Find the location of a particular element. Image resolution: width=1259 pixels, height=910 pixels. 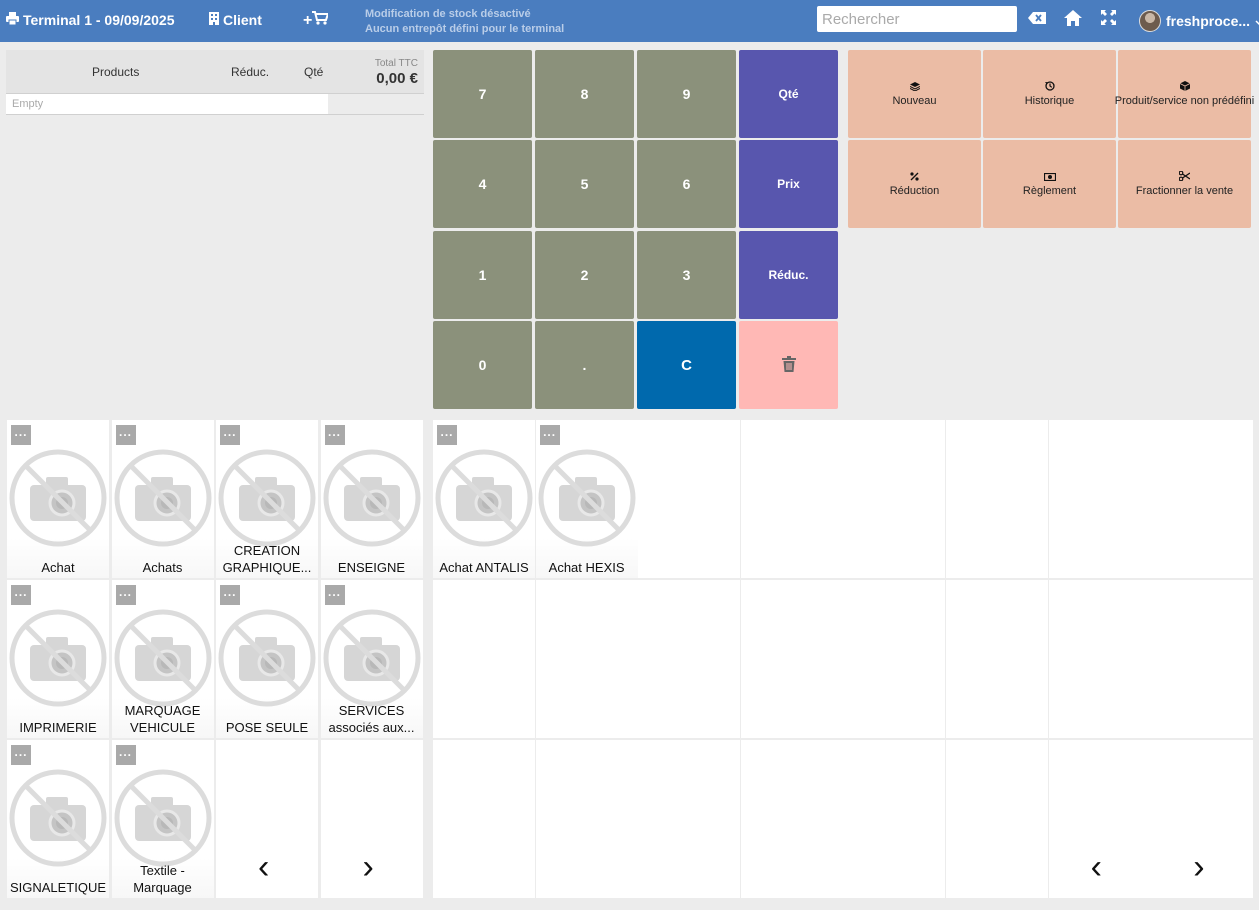

total-label: Total TTC is located at coordinates (396, 63).